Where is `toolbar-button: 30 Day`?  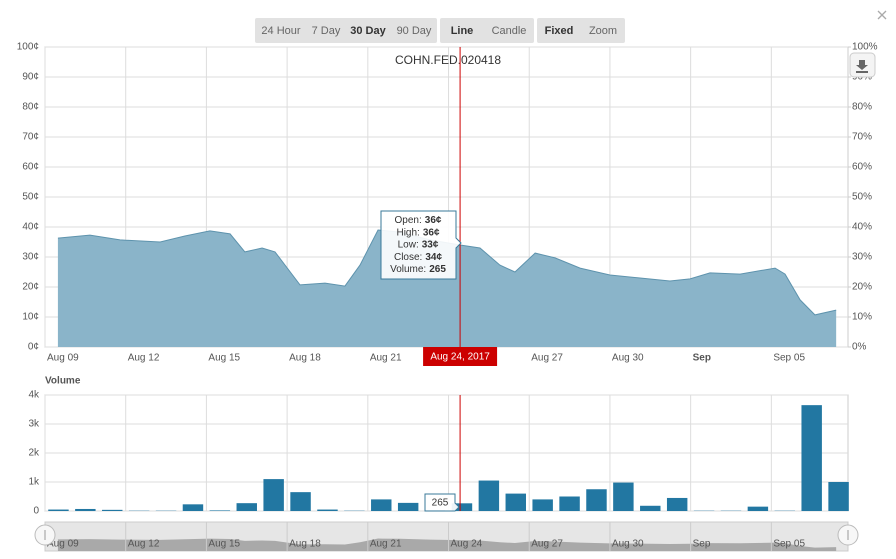
toolbar-button: 30 Day is located at coordinates (368, 31).